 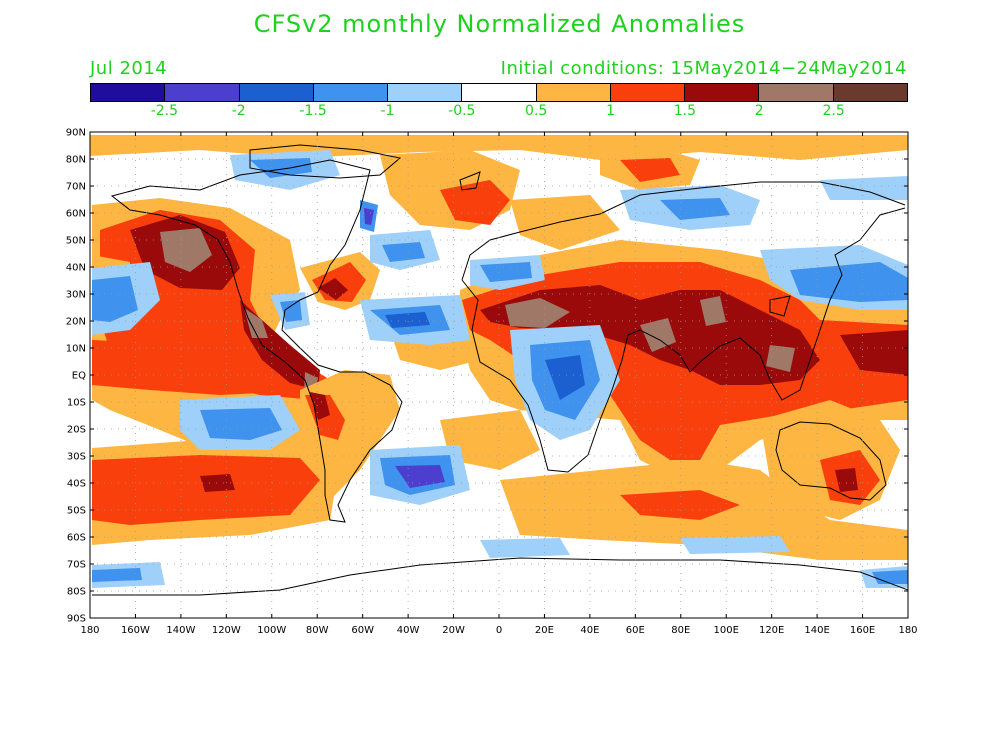 I want to click on latitude-tick-label: 90N, so click(x=76, y=133).